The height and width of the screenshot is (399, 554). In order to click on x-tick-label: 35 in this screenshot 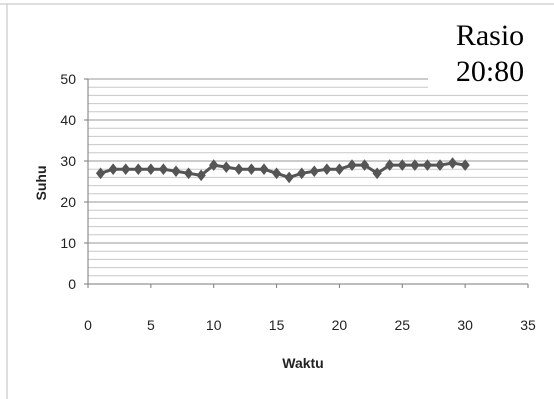, I will do `click(528, 325)`.